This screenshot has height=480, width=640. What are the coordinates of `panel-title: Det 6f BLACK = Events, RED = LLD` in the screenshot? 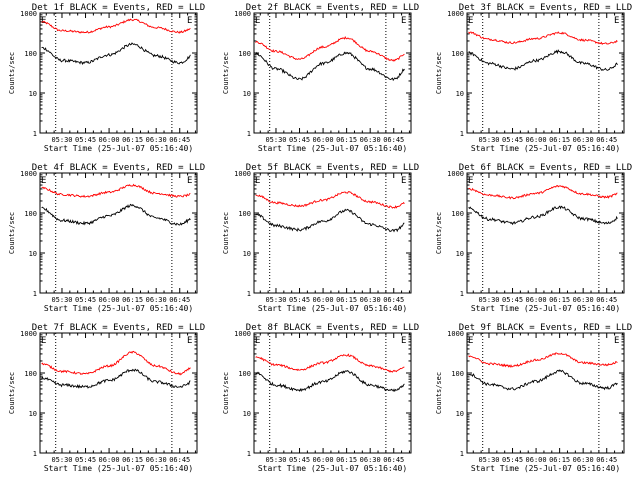 It's located at (545, 168).